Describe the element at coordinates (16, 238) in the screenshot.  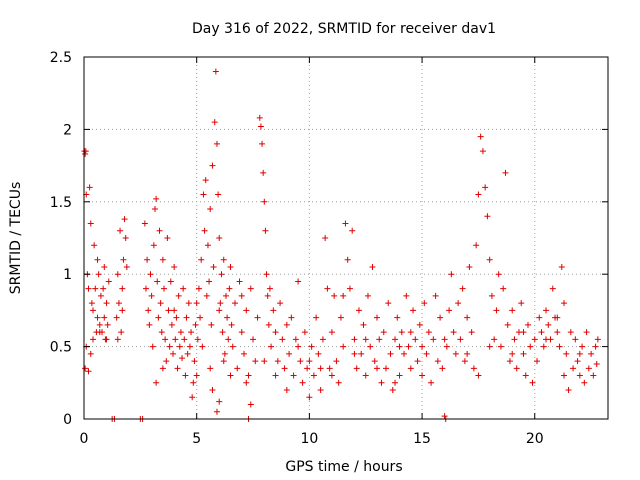
I see `y-axis-label: SRMTID / TECUs` at that location.